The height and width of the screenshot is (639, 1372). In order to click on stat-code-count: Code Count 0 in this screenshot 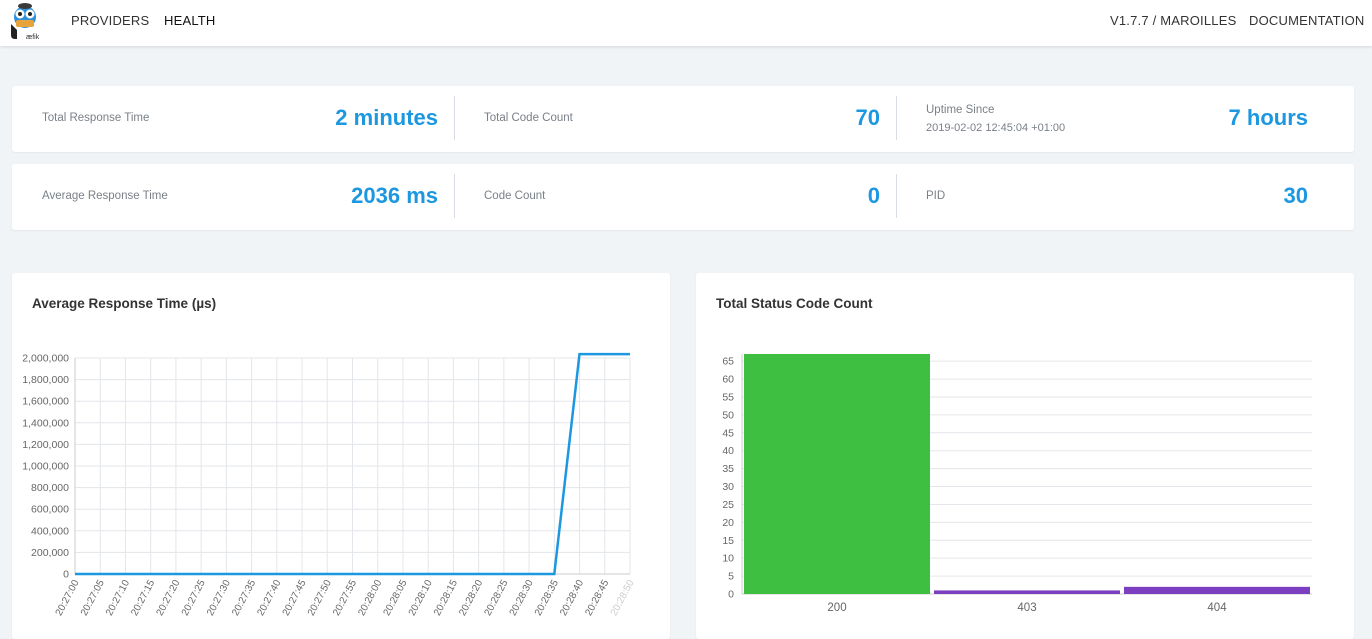, I will do `click(675, 197)`.